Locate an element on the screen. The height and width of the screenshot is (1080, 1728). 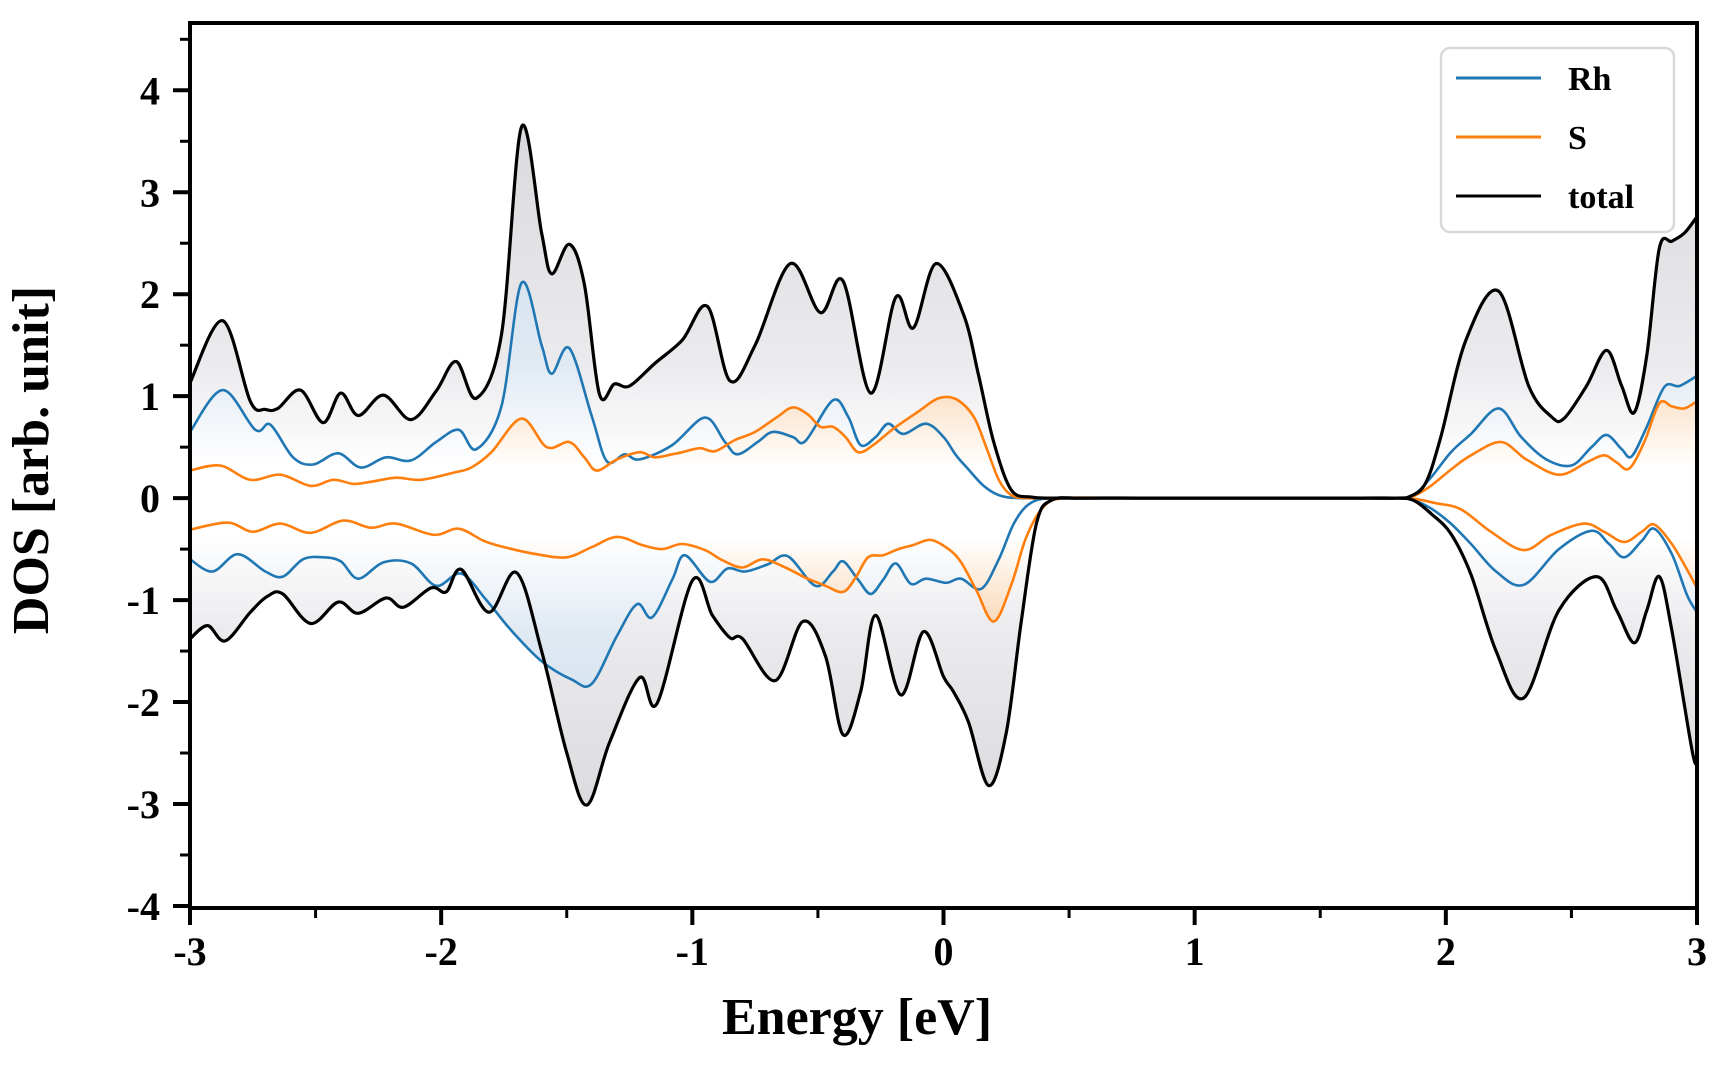
legend-box is located at coordinates (1557, 140).